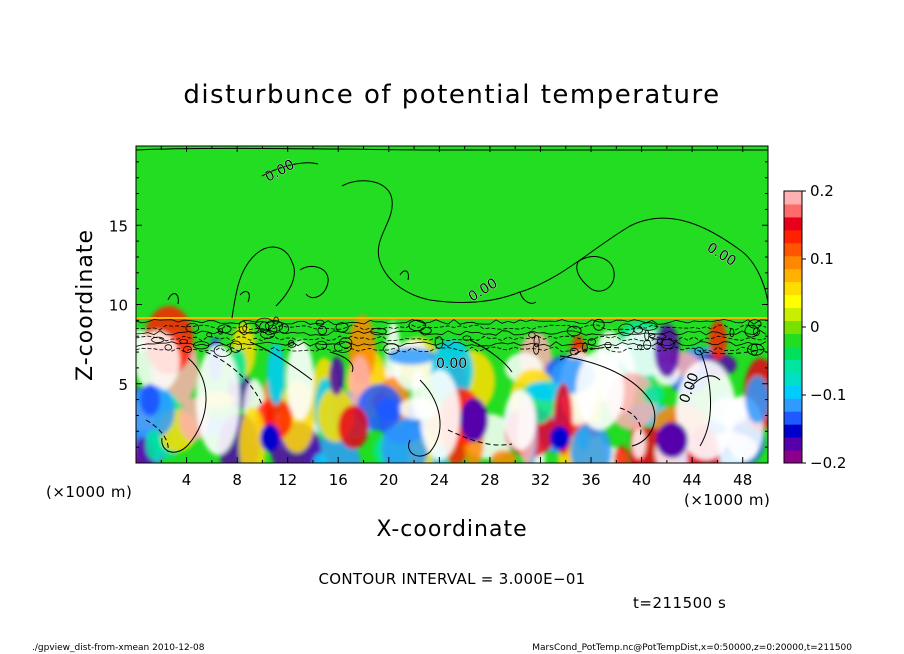 The image size is (904, 654). Describe the element at coordinates (727, 500) in the screenshot. I see `x-unit-right: (×1000 m)` at that location.